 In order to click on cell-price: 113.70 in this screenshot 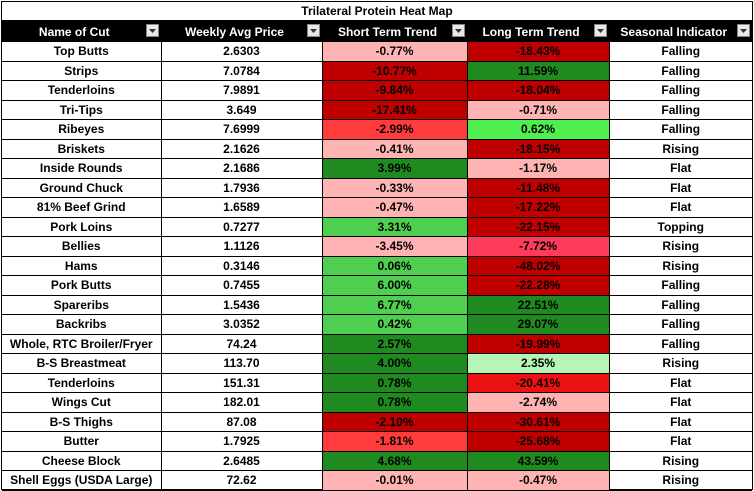, I will do `click(241, 363)`.